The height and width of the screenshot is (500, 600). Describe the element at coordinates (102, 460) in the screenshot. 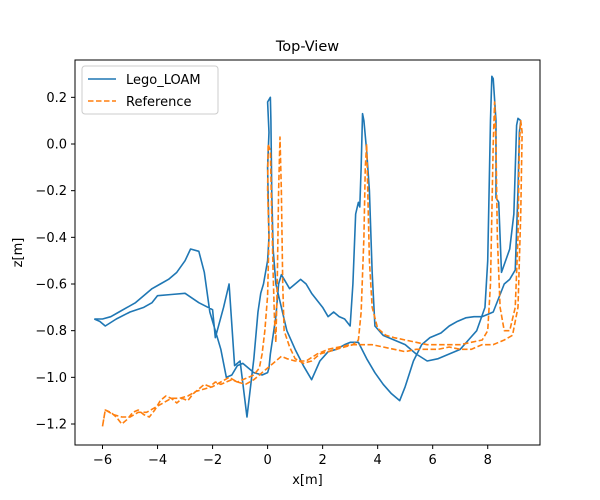

I see `x-tick-label: −6` at that location.